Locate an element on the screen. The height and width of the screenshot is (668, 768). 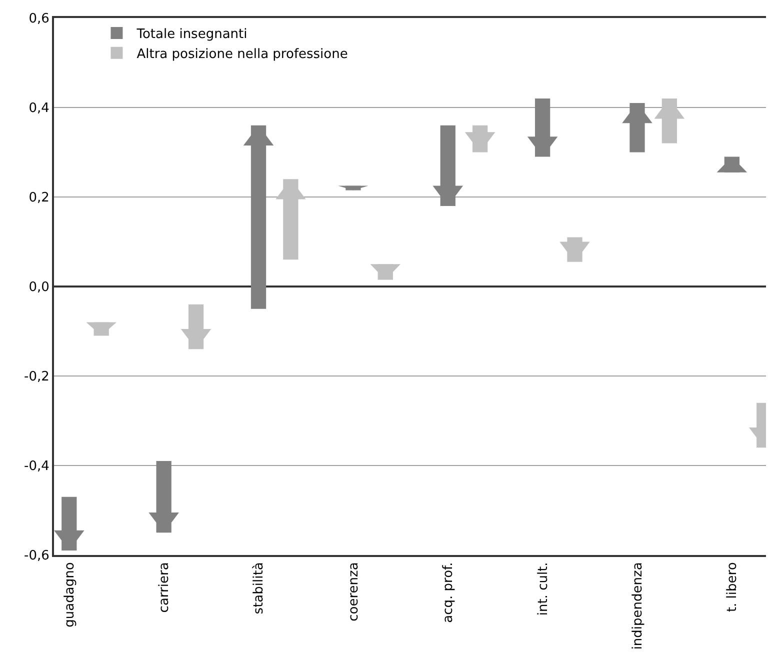
x-tick-label: int. cult. is located at coordinates (543, 589).